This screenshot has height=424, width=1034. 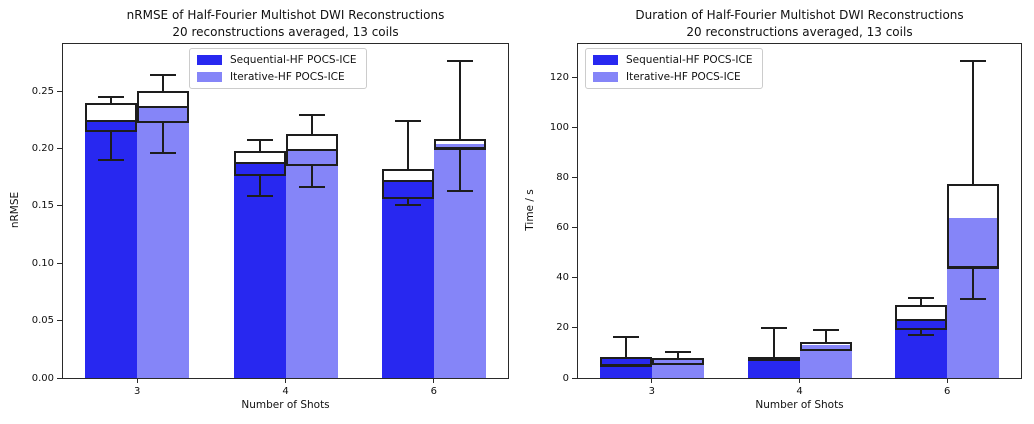 I want to click on y-axis-tick-label: 20, so click(x=562, y=328).